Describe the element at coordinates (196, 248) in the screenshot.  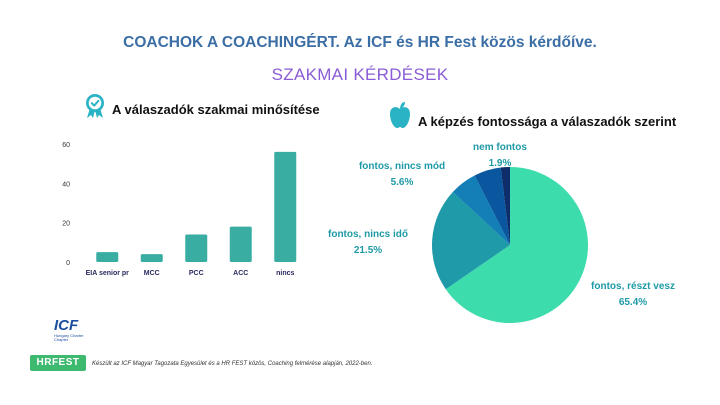
I see `bar-pcc` at that location.